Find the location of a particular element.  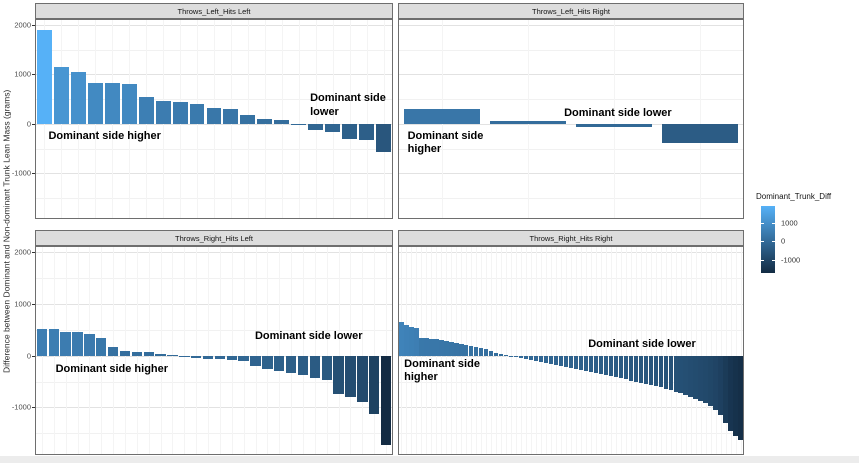

facet-strip-throws-right-hits-left: Throws_Right_Hits Left is located at coordinates (214, 238).